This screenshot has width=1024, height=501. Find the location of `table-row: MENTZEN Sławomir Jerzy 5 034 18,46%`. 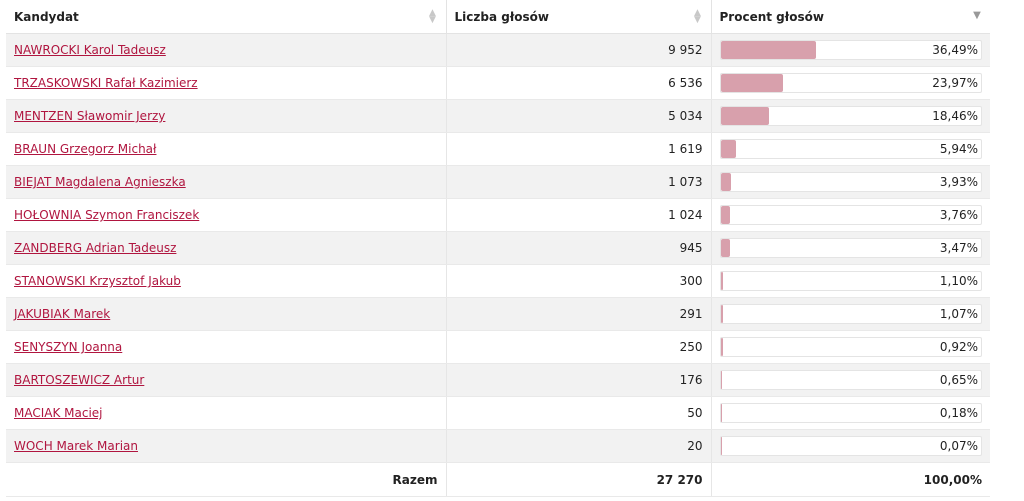

table-row: MENTZEN Sławomir Jerzy 5 034 18,46% is located at coordinates (498, 116).